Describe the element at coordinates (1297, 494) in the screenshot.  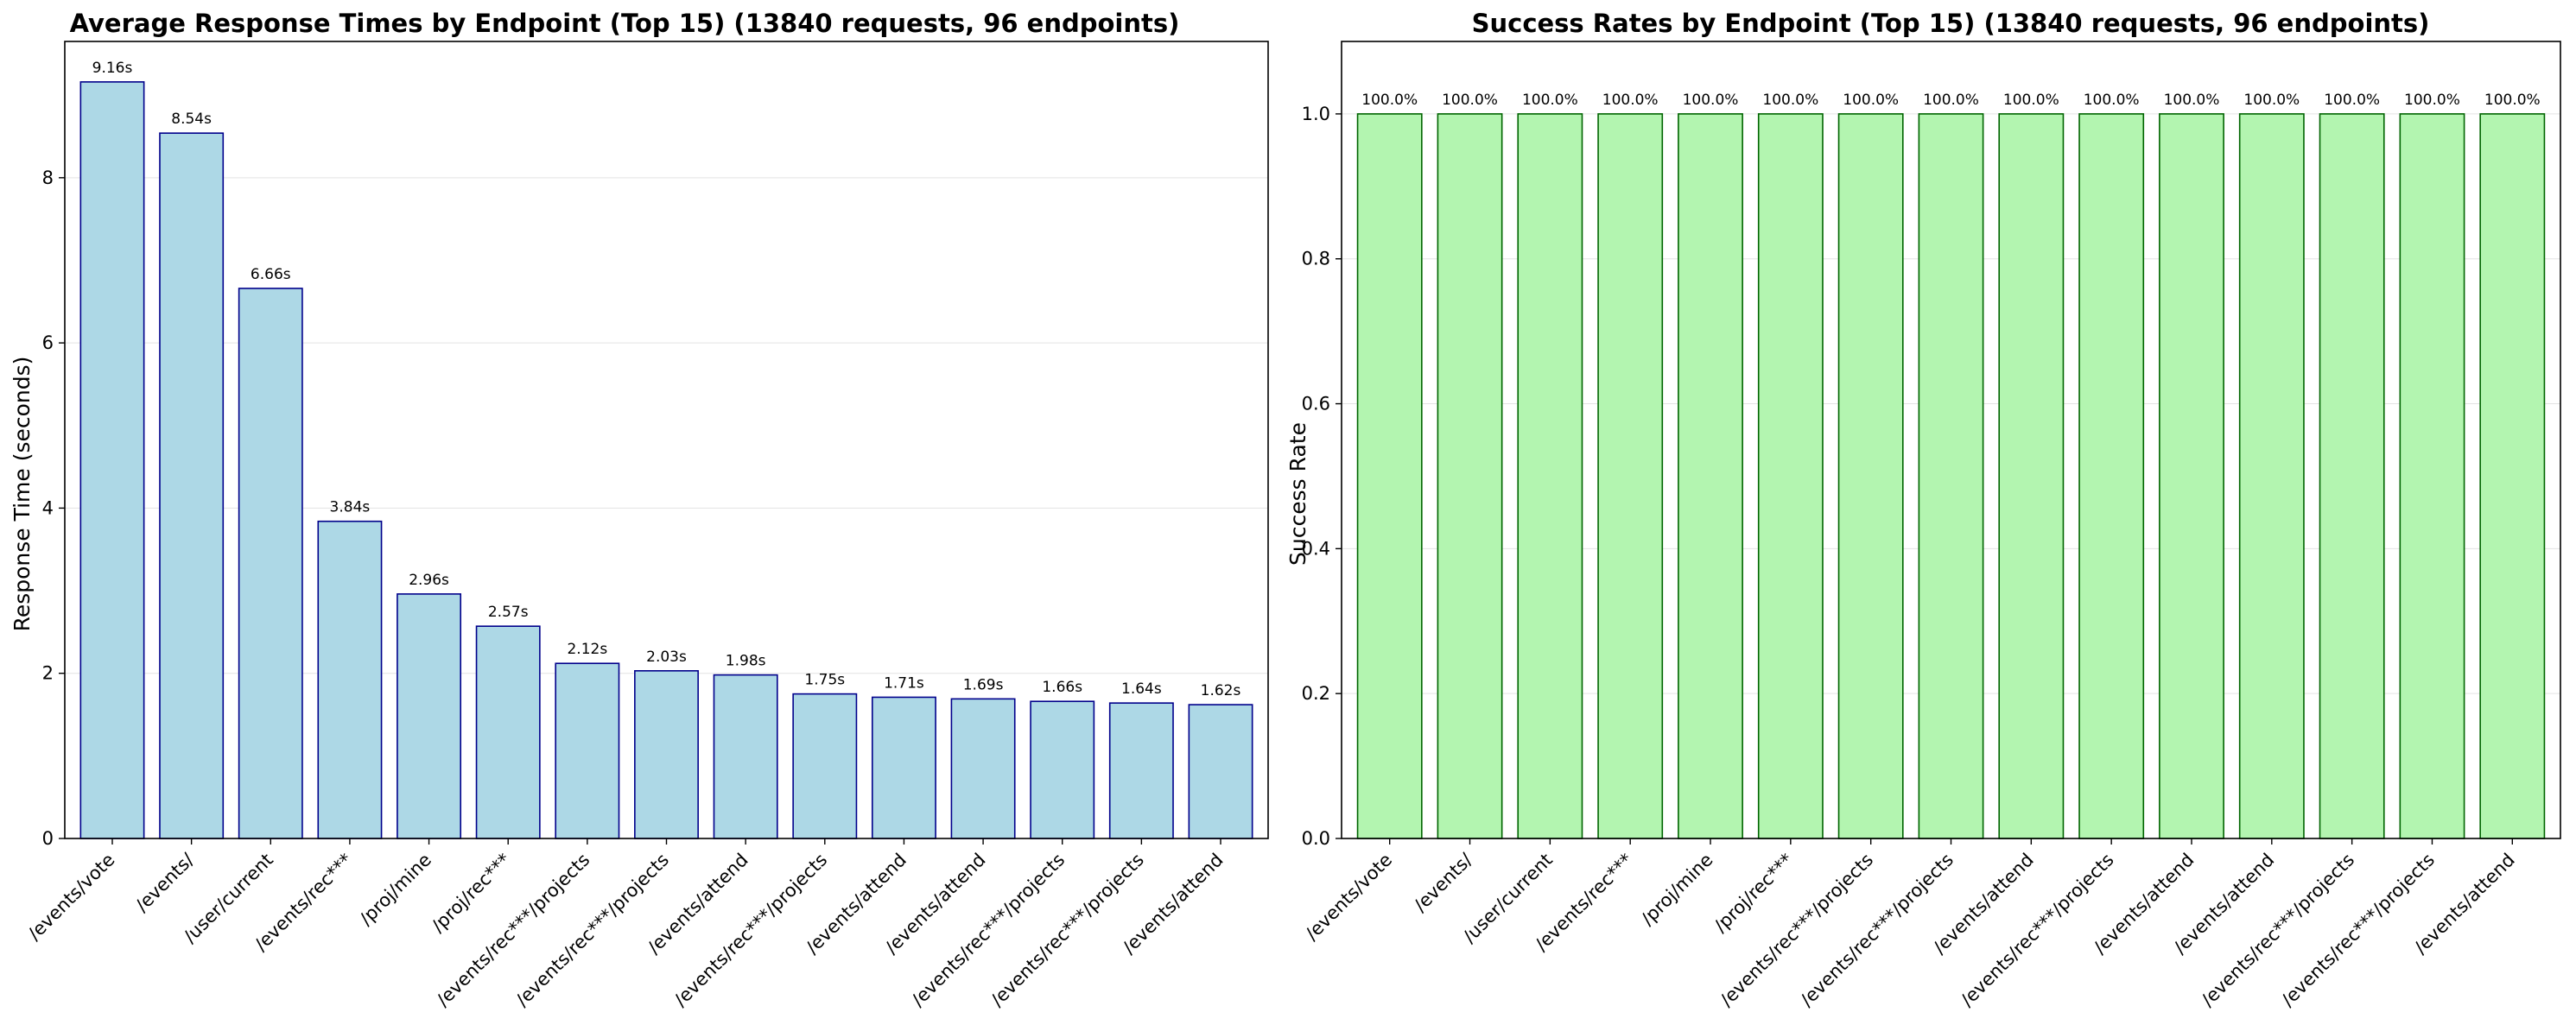
I see `y-axis-label-success-rate: Success Rate` at that location.